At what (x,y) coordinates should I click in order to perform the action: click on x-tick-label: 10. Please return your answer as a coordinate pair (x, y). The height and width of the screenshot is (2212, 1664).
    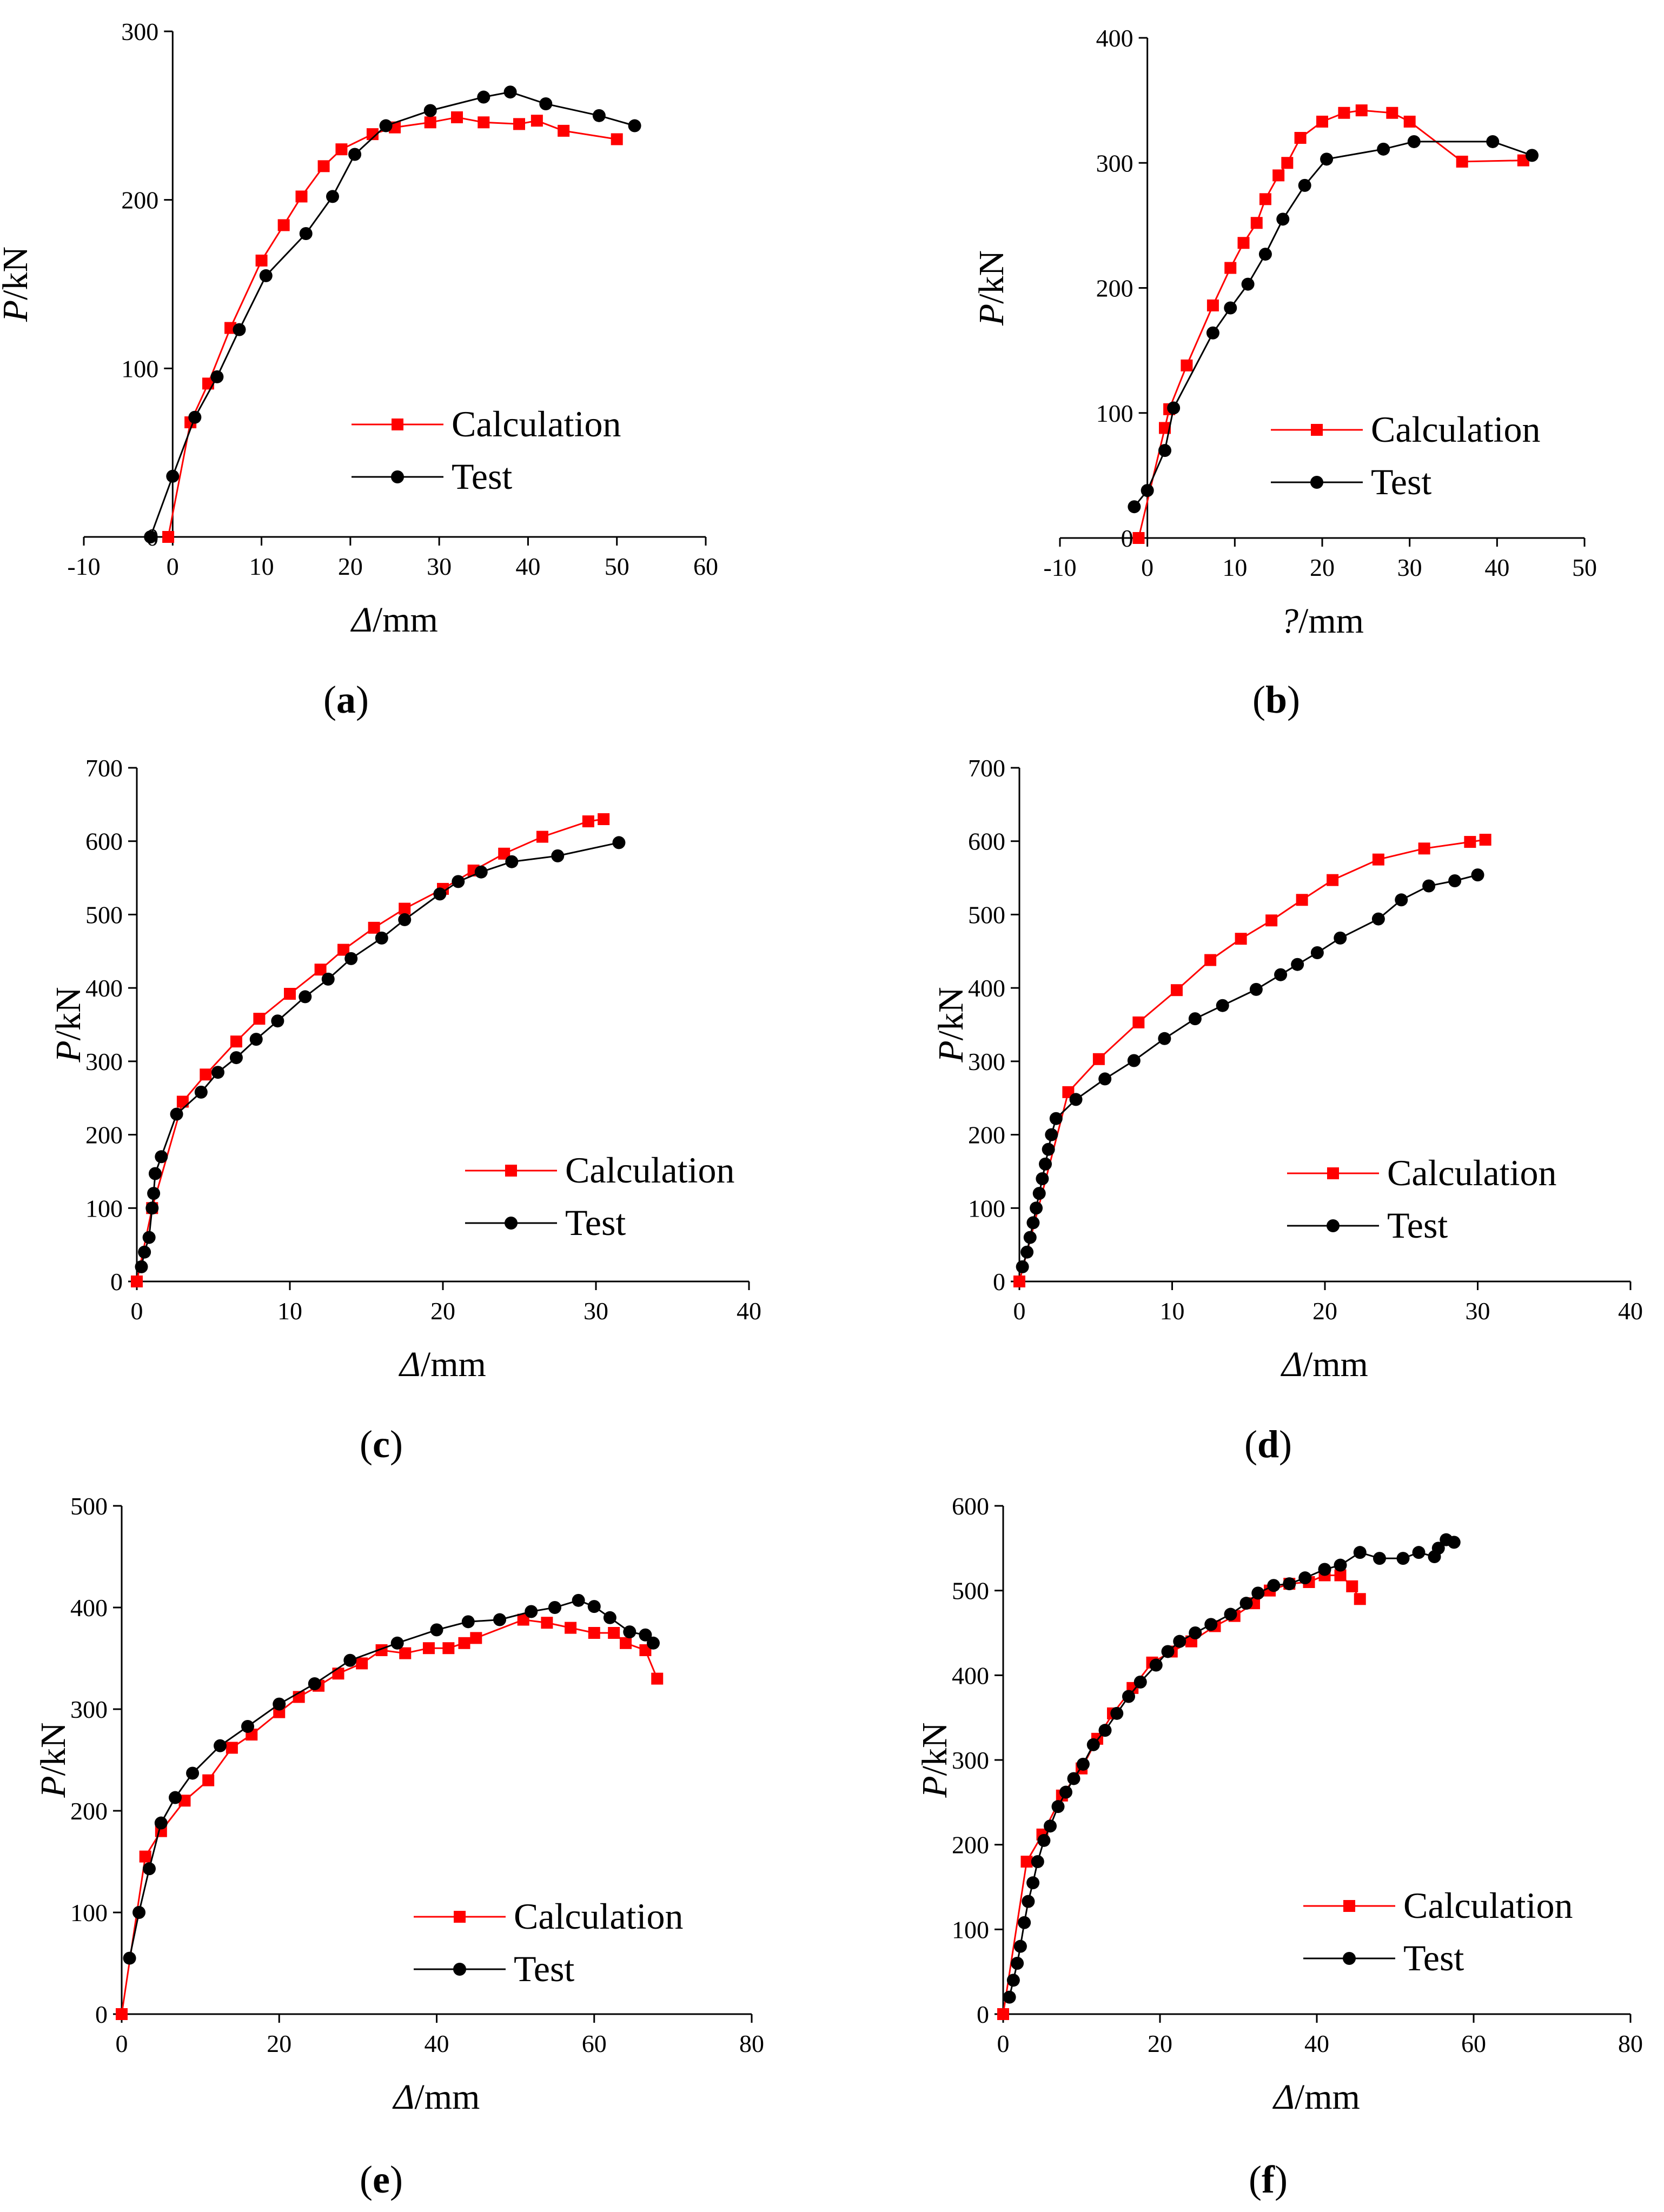
    Looking at the image, I should click on (1172, 1311).